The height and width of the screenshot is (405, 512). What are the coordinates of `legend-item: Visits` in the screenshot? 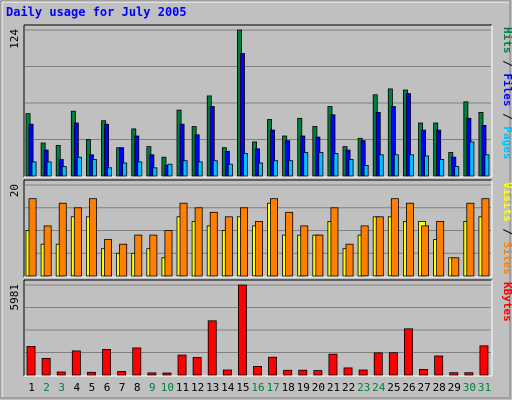 It's located at (506, 202).